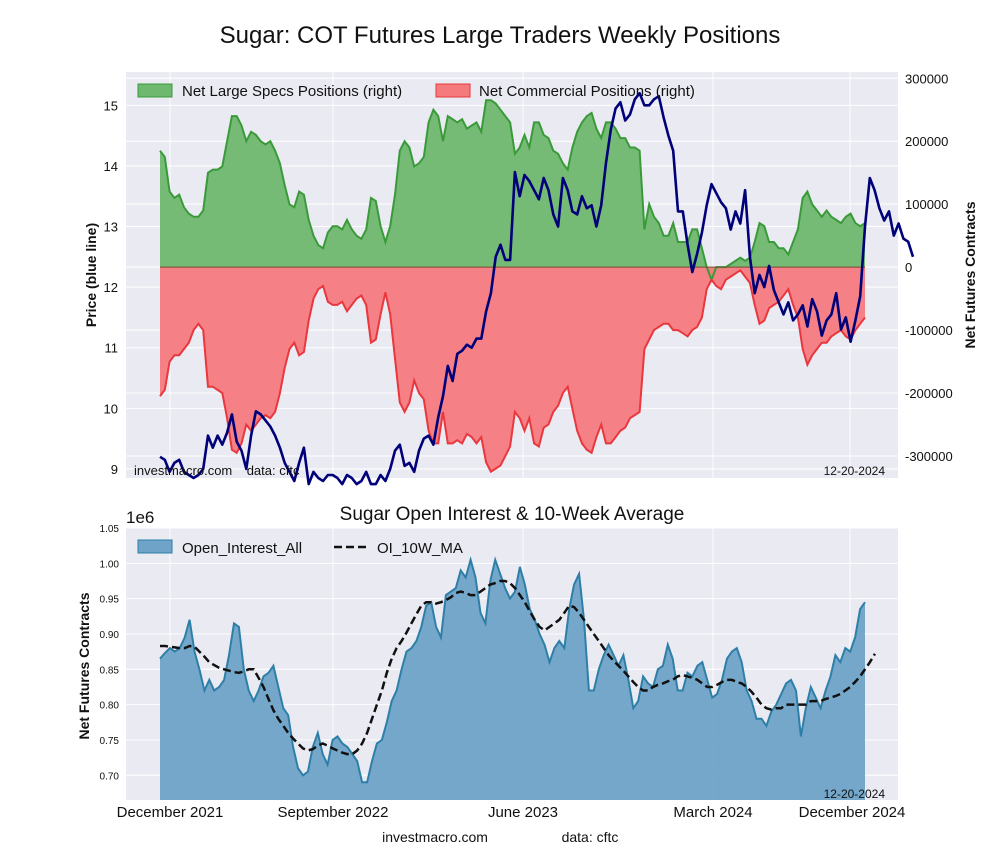 The width and height of the screenshot is (1000, 860). What do you see at coordinates (512, 514) in the screenshot?
I see `oi-chart-title: Sugar Open Interest & 10-Week Average` at bounding box center [512, 514].